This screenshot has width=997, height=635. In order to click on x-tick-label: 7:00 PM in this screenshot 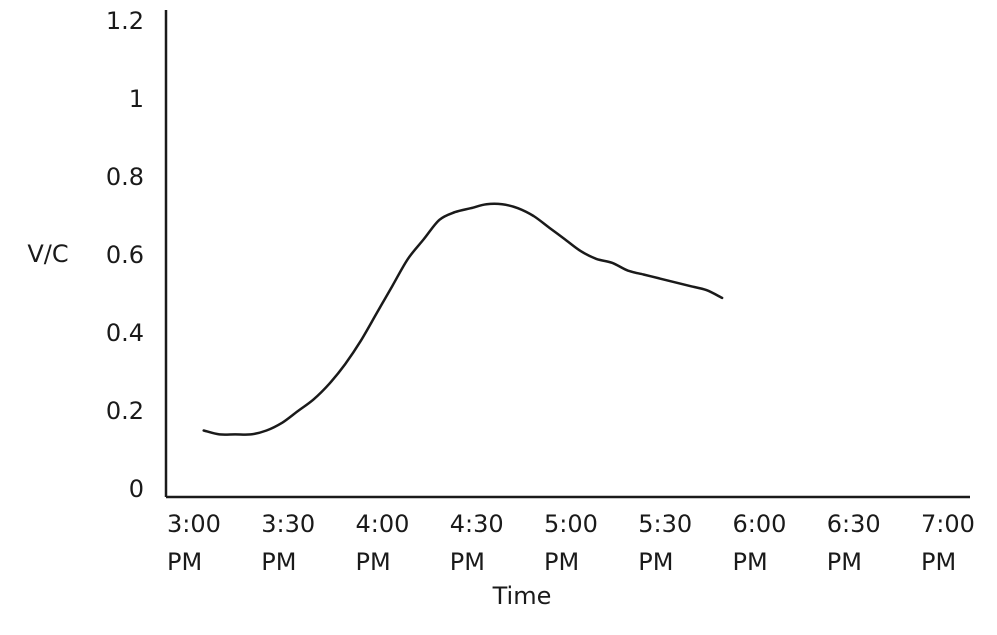, I will do `click(948, 543)`.